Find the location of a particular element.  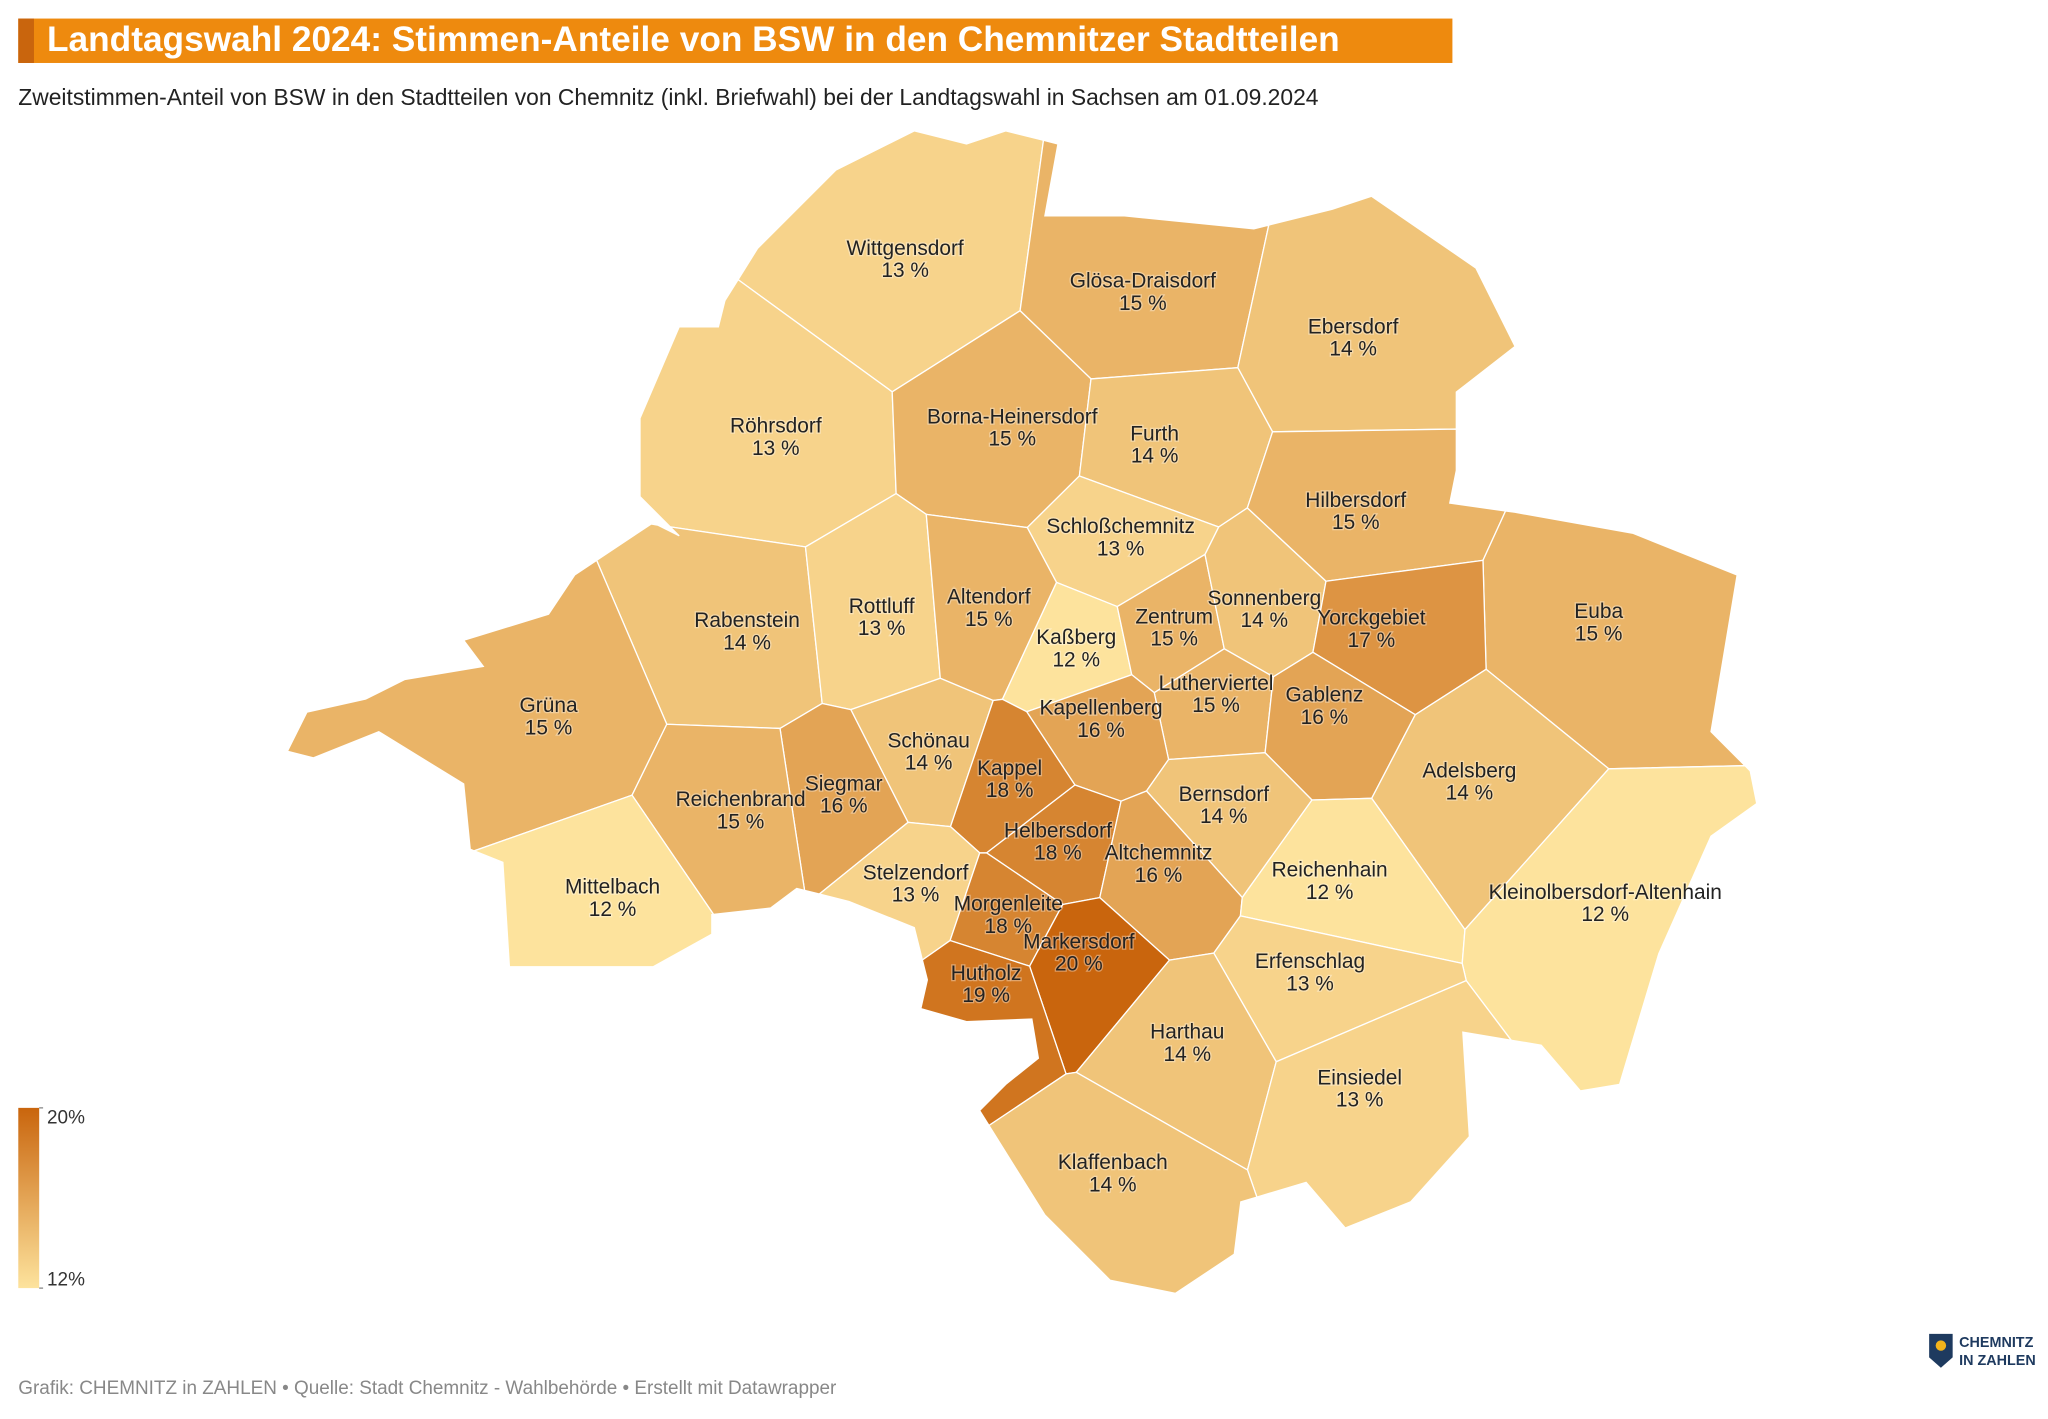

district-name: Morgenleite is located at coordinates (1008, 904).